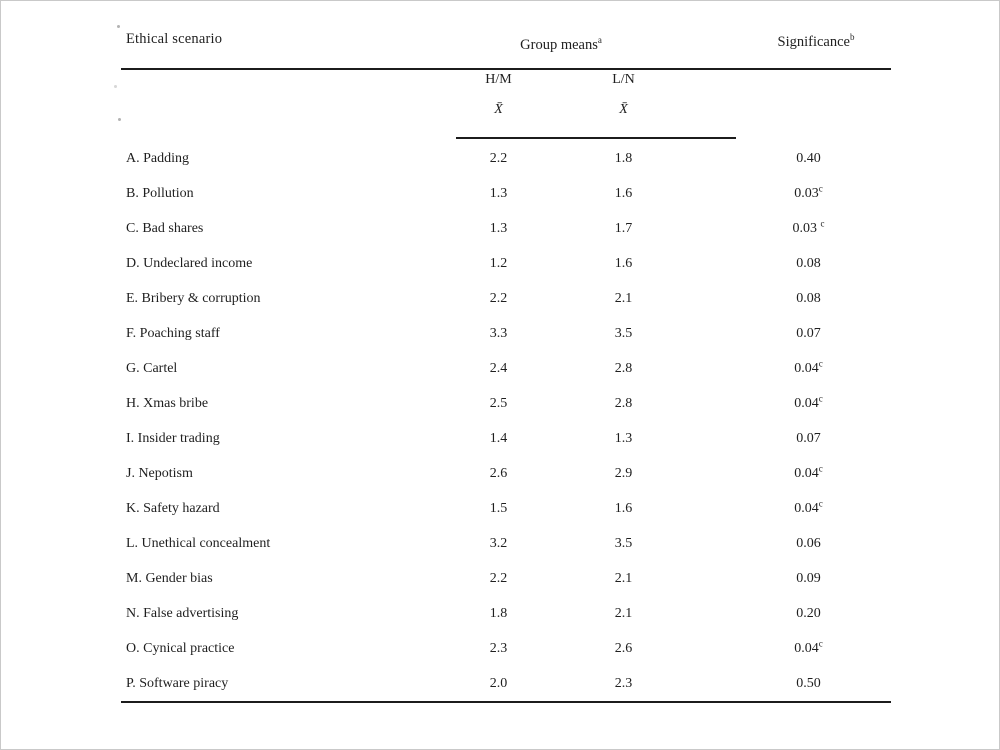  I want to click on significance-number: 0.40, so click(808, 158).